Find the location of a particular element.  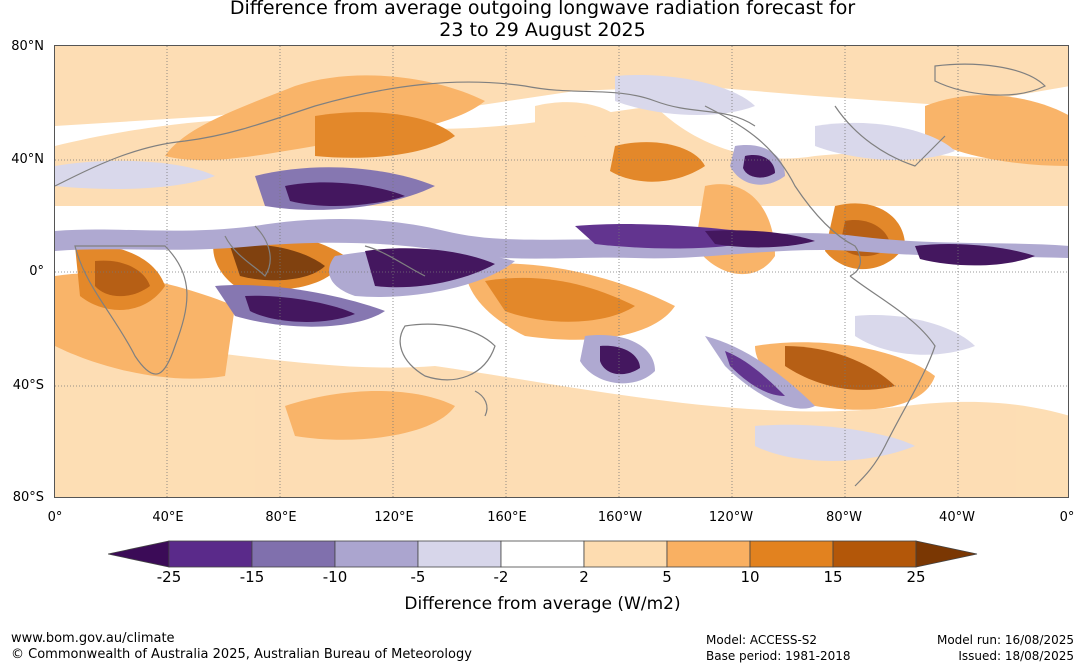

colorbar-tick: 25 is located at coordinates (916, 577).